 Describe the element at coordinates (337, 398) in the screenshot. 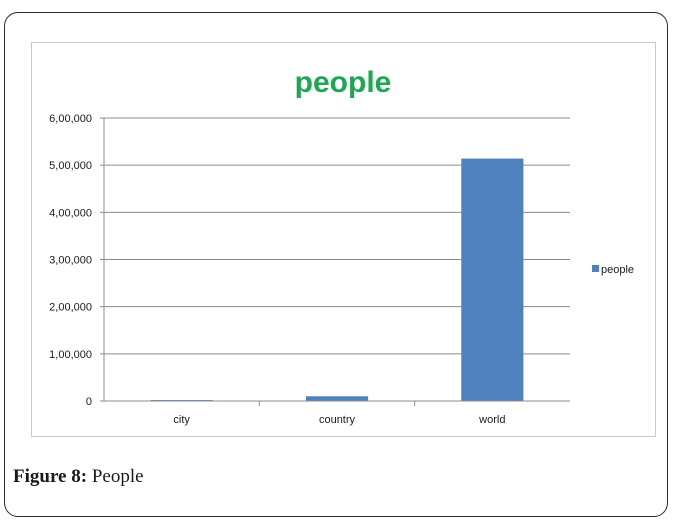

I see `bar-country` at that location.